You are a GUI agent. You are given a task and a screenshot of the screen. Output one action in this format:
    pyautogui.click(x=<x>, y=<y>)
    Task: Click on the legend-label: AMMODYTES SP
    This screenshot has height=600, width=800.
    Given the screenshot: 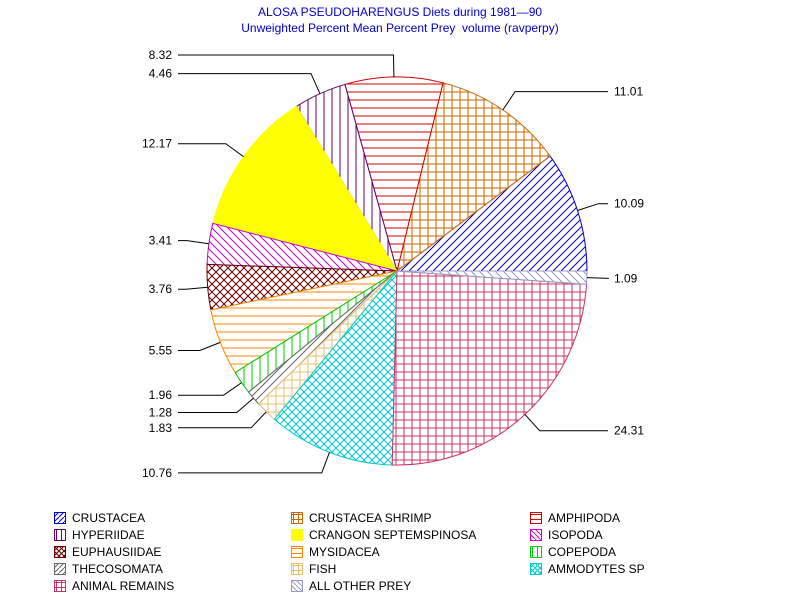 What is the action you would take?
    pyautogui.click(x=596, y=569)
    